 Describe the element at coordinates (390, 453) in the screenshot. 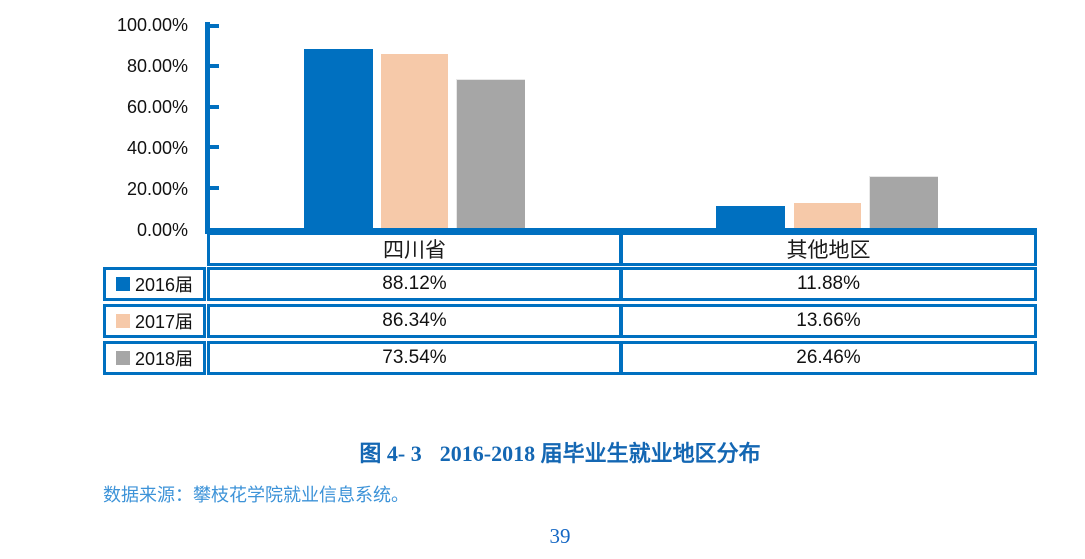

I see `figure-label: 图 4- 3` at that location.